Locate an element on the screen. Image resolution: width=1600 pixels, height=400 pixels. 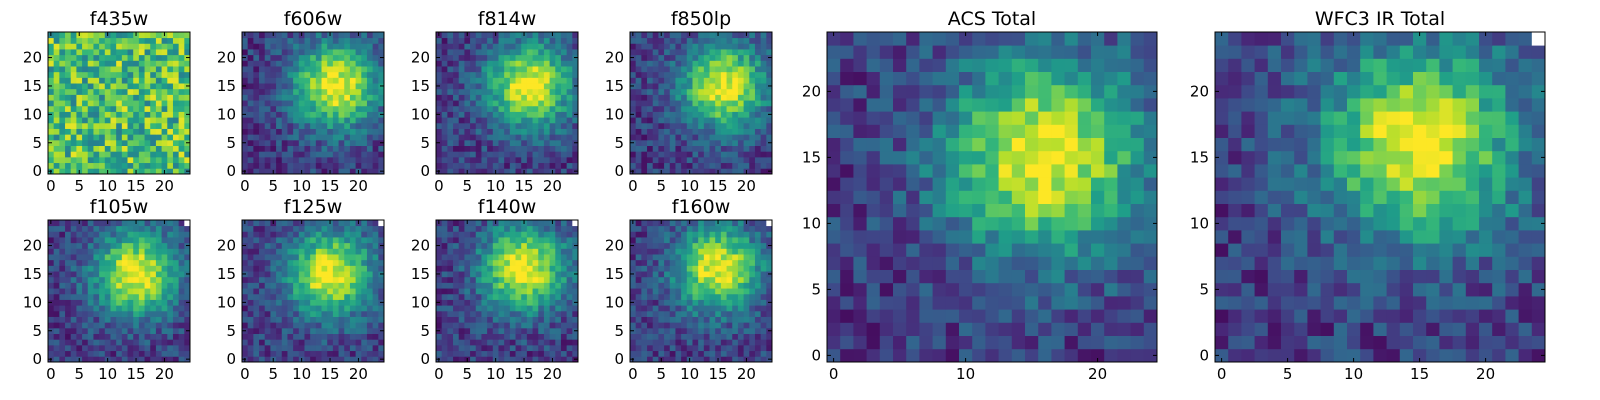
x-tick-label: 5 is located at coordinates (467, 374).